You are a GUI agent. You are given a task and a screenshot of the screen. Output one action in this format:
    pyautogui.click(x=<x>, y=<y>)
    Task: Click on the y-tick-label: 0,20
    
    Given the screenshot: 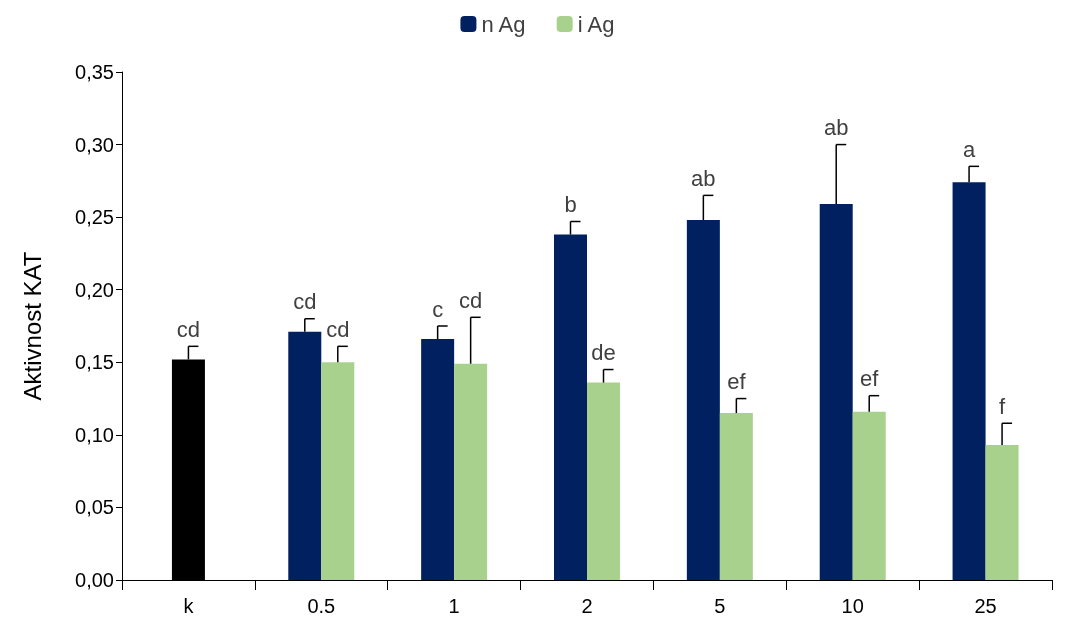 What is the action you would take?
    pyautogui.click(x=94, y=289)
    